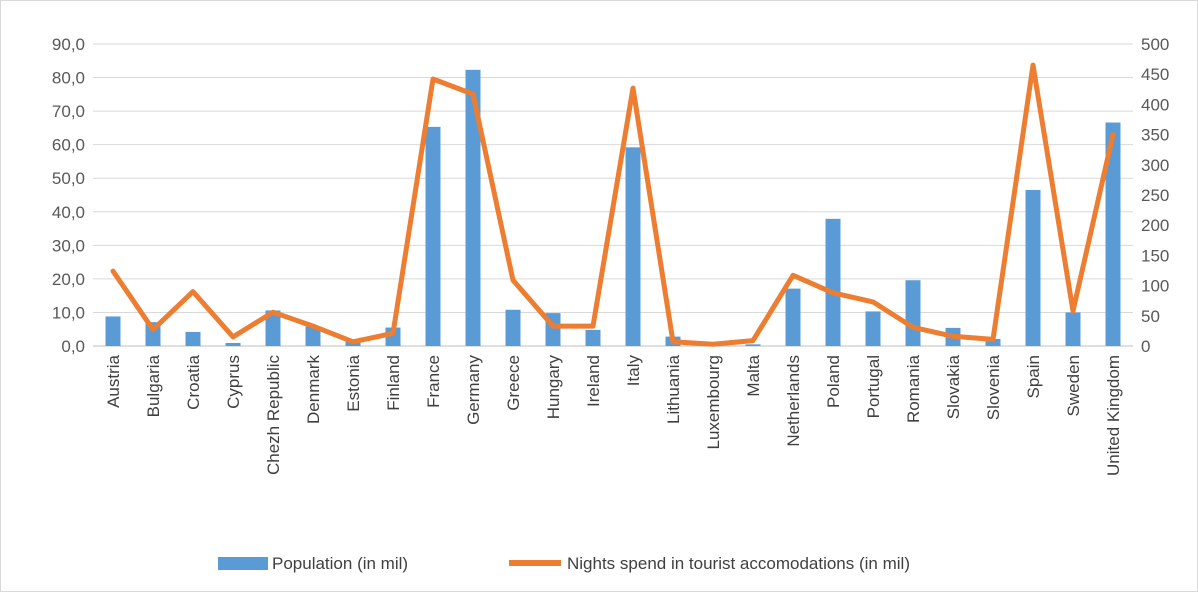 Image resolution: width=1198 pixels, height=593 pixels. I want to click on bar-germany, so click(473, 208).